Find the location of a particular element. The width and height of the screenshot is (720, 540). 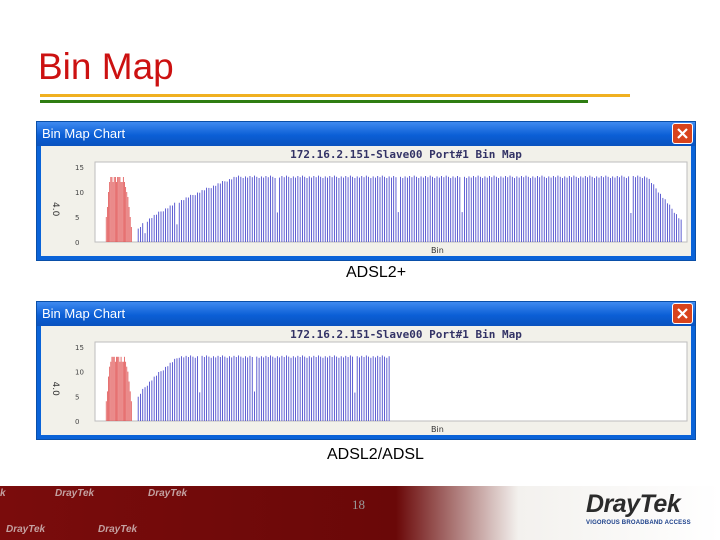

y-tick-label: 0 is located at coordinates (77, 243).